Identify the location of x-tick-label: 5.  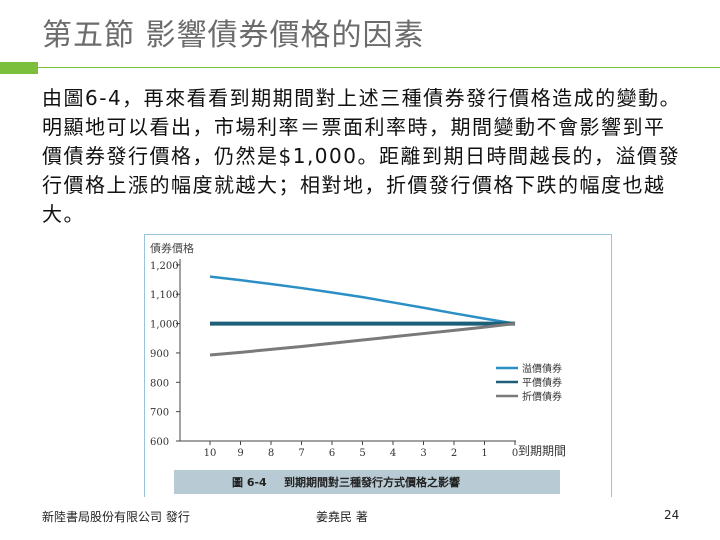
(362, 453).